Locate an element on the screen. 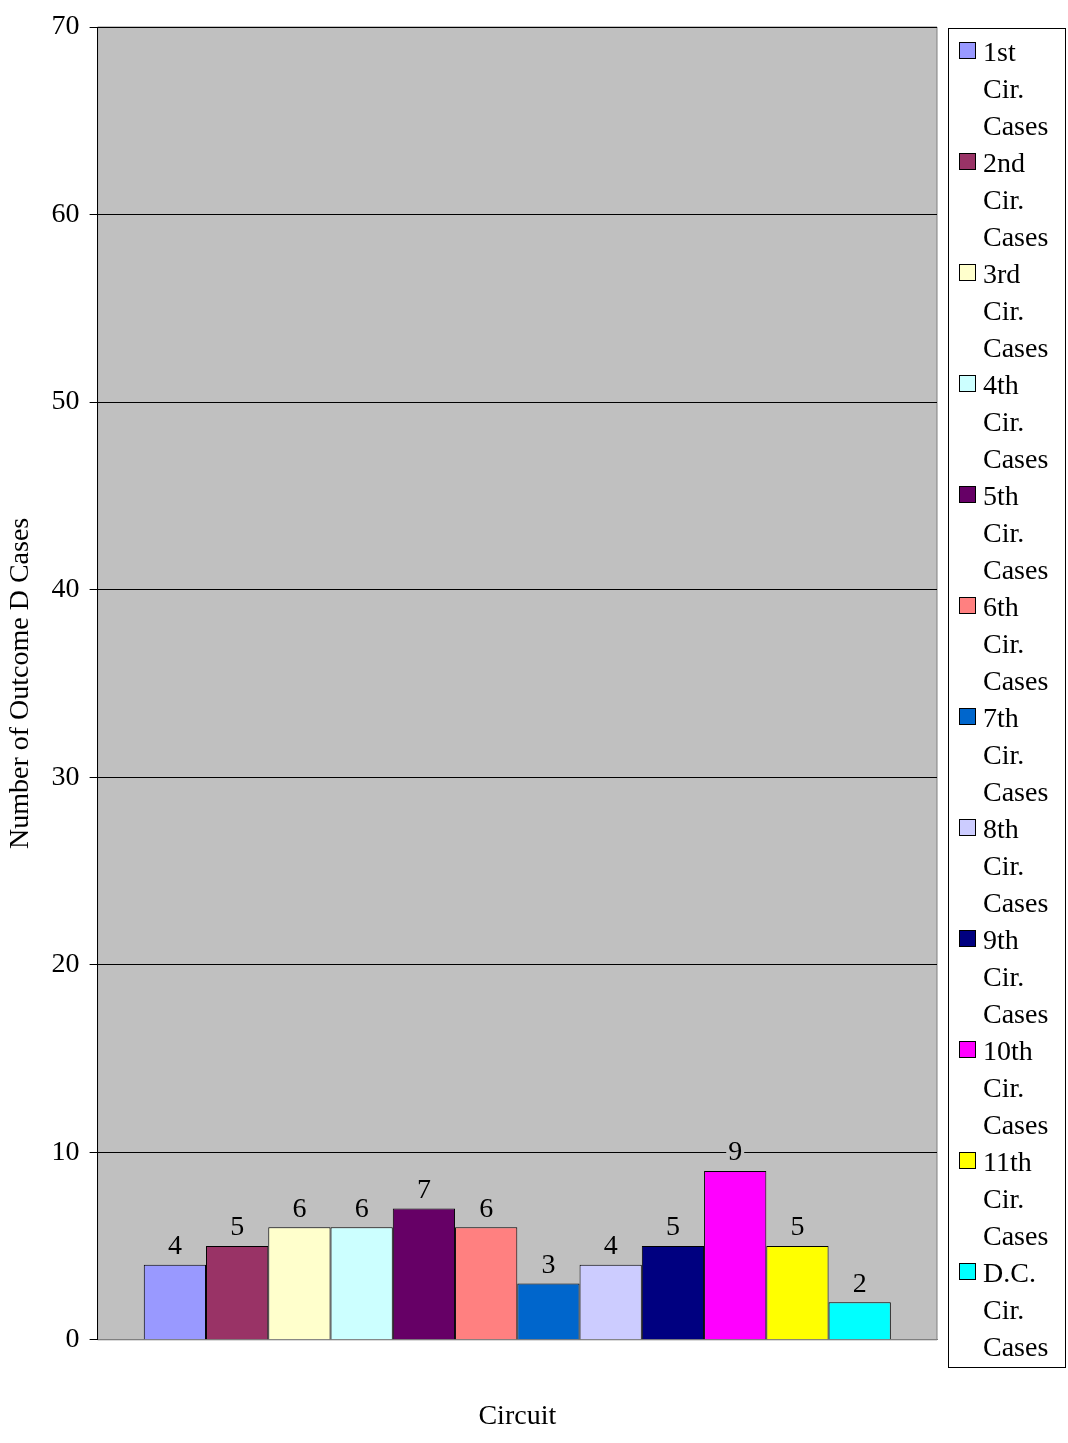 The image size is (1068, 1443). y-tick-label: 20 is located at coordinates (65, 963).